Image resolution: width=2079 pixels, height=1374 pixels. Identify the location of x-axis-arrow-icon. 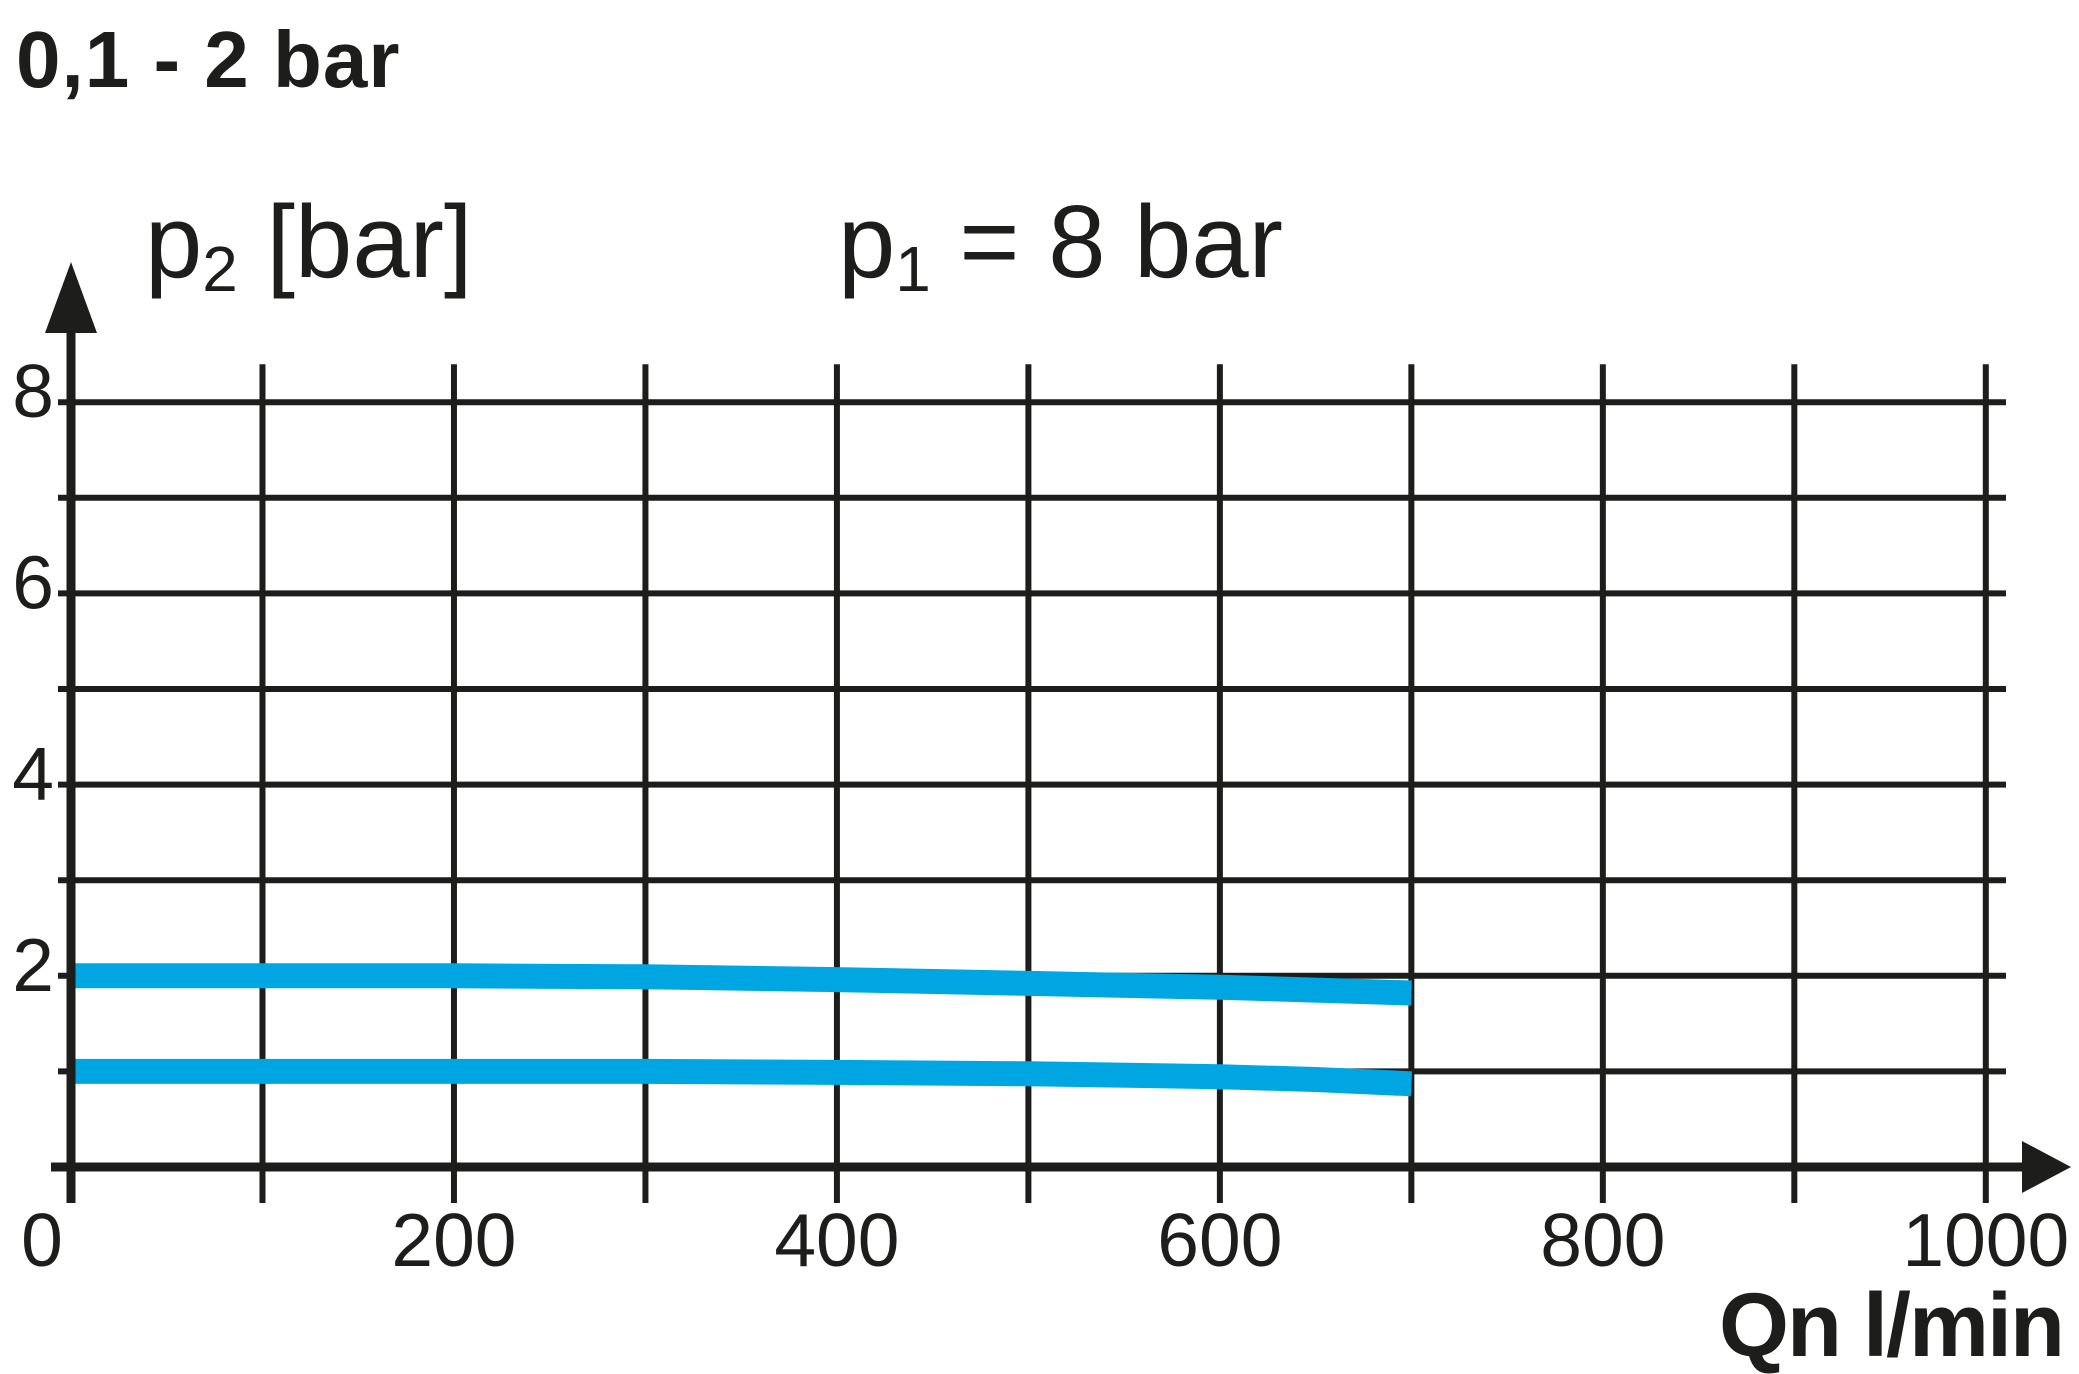
(2046, 1167).